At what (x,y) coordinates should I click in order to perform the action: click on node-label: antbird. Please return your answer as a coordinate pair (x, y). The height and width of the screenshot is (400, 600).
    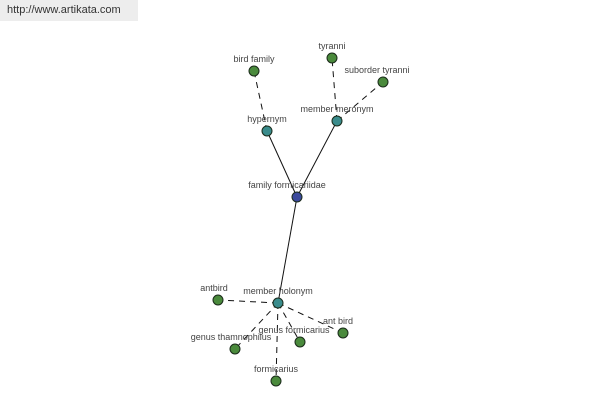
    Looking at the image, I should click on (214, 288).